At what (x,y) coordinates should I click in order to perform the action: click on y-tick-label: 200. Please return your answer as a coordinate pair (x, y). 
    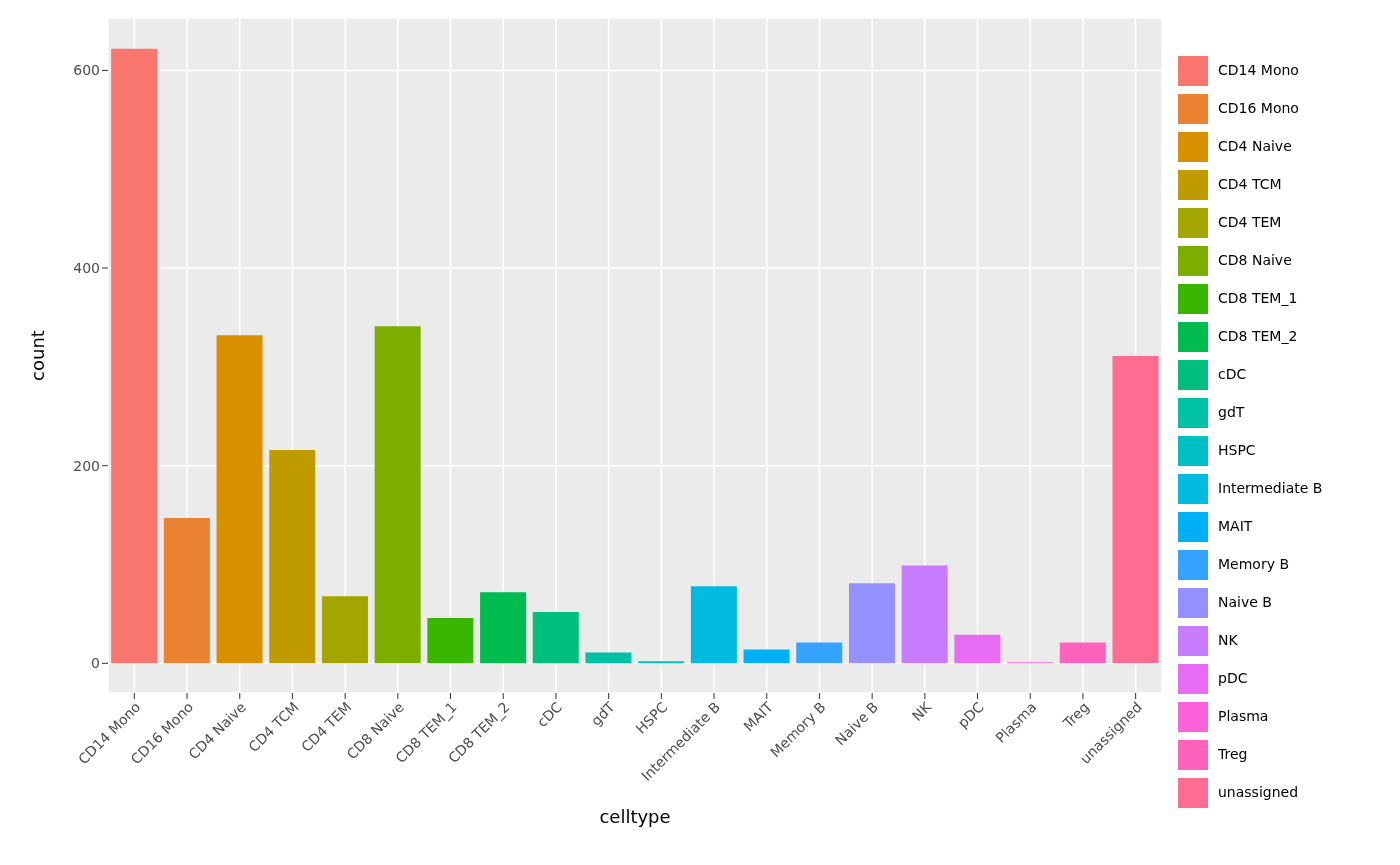
    Looking at the image, I should click on (86, 465).